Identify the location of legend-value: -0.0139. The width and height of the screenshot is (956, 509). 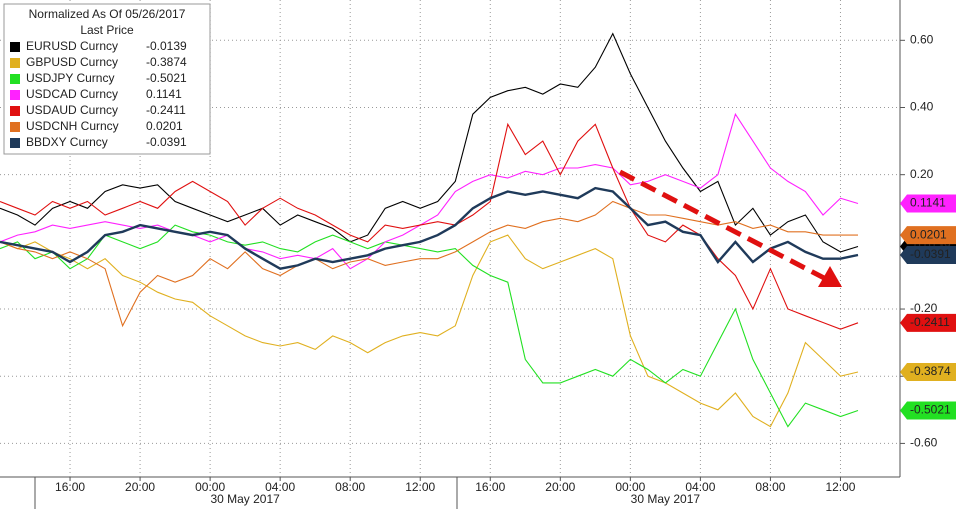
(166, 46).